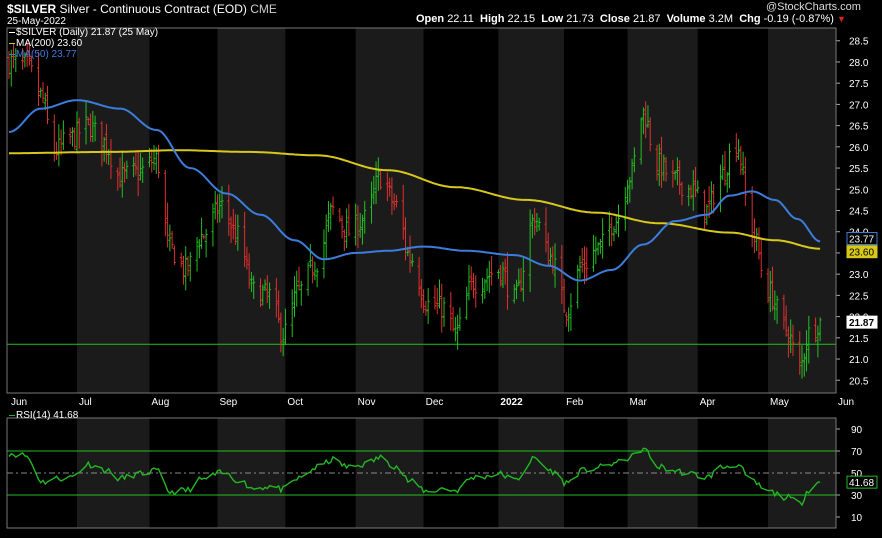  Describe the element at coordinates (521, 19) in the screenshot. I see `high-value: 22.15` at that location.